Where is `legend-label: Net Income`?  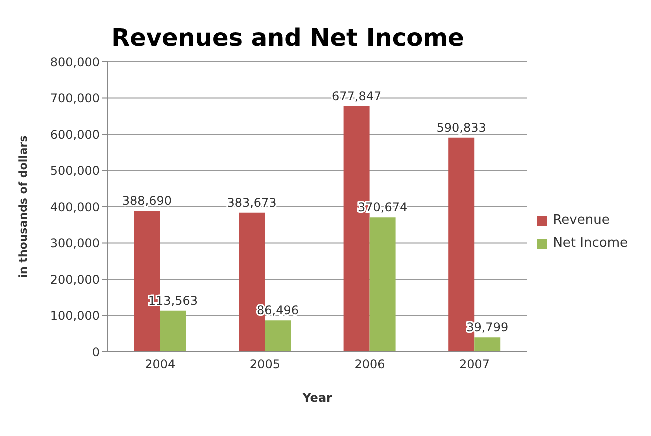 legend-label: Net Income is located at coordinates (590, 243).